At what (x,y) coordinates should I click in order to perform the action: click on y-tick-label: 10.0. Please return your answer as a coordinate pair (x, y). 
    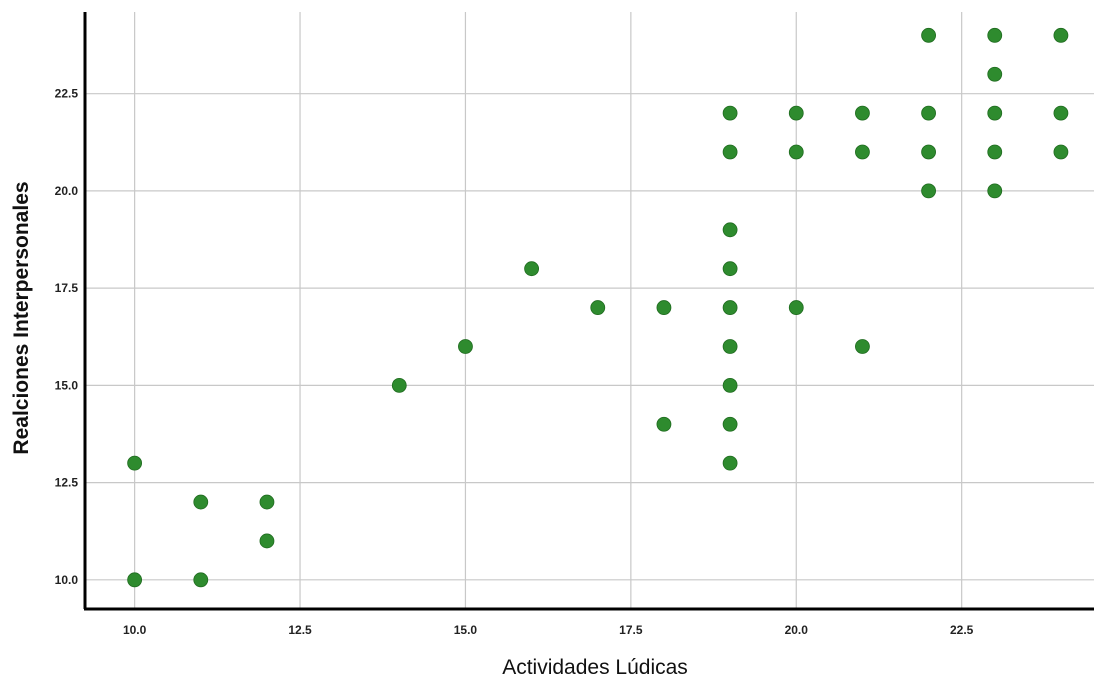
    Looking at the image, I should click on (67, 580).